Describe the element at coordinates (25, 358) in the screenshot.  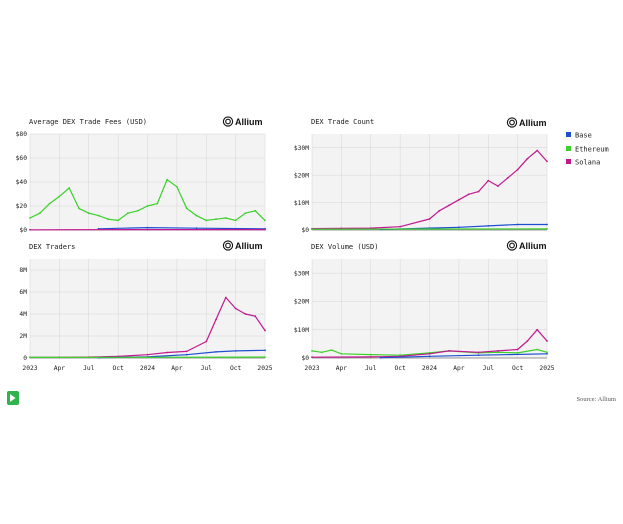
I see `y-tick-label-traders-0: 0` at that location.